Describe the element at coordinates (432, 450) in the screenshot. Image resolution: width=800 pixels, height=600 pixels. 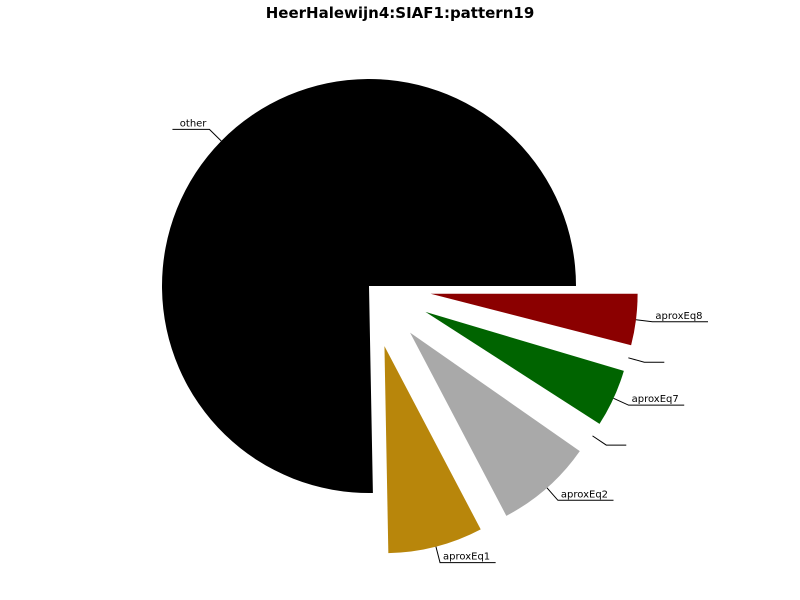
I see `pie-slice-aproxEq1` at that location.